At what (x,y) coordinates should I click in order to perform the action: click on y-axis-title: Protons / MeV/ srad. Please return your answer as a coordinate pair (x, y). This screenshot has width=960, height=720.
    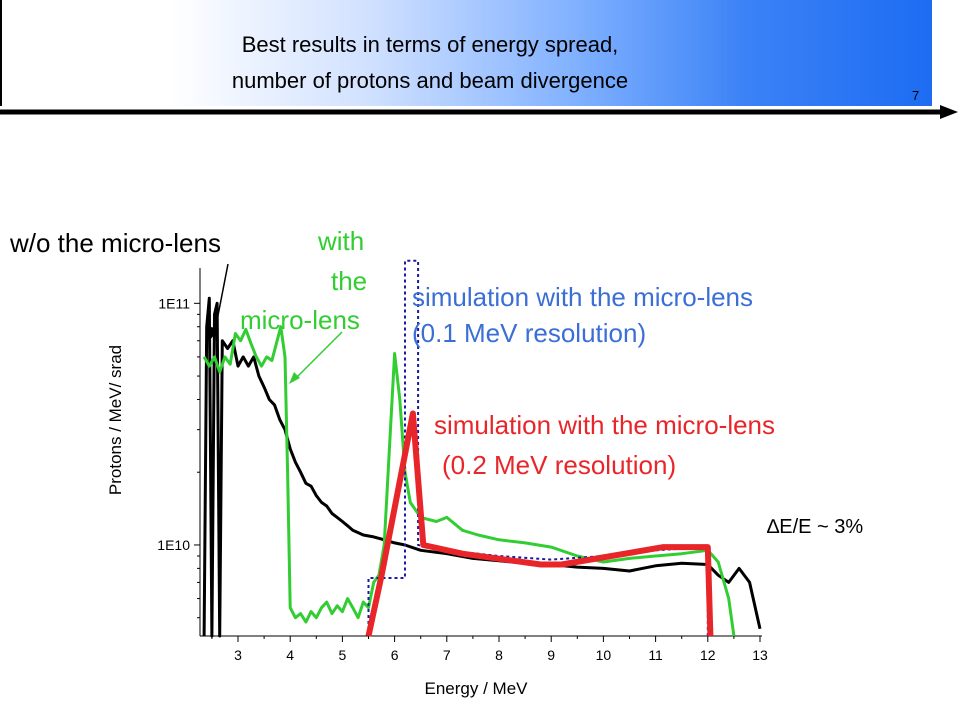
    Looking at the image, I should click on (115, 420).